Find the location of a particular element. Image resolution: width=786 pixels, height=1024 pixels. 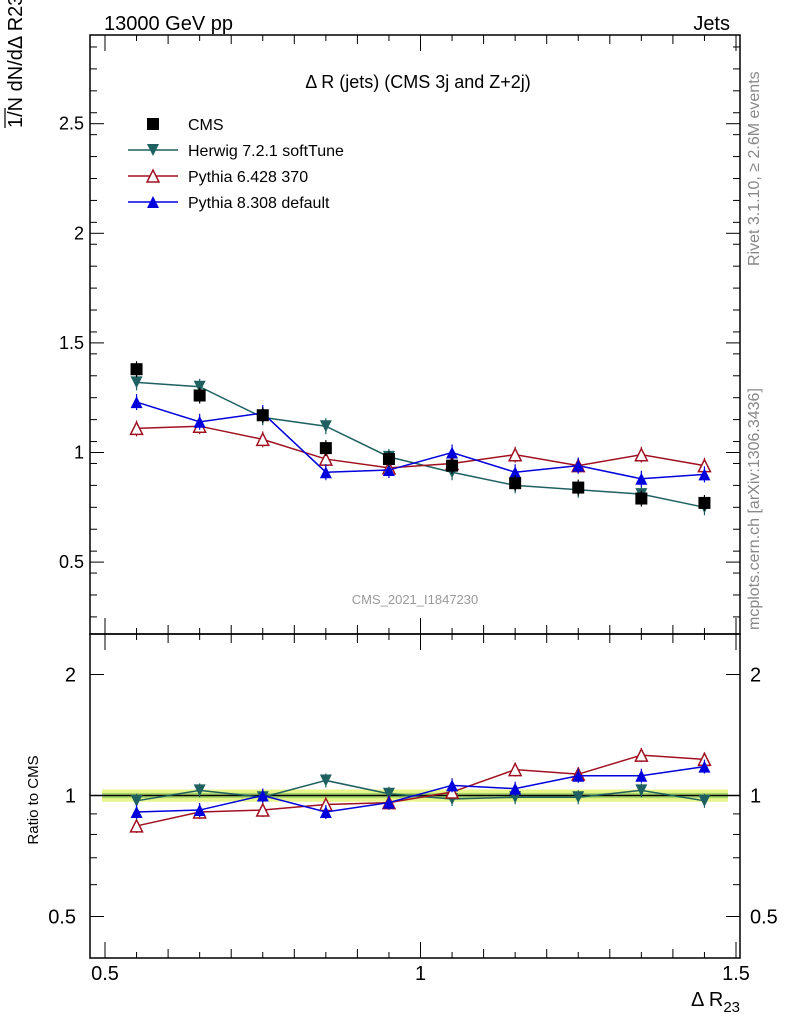

y-tick-label: 2.5 is located at coordinates (71, 124).